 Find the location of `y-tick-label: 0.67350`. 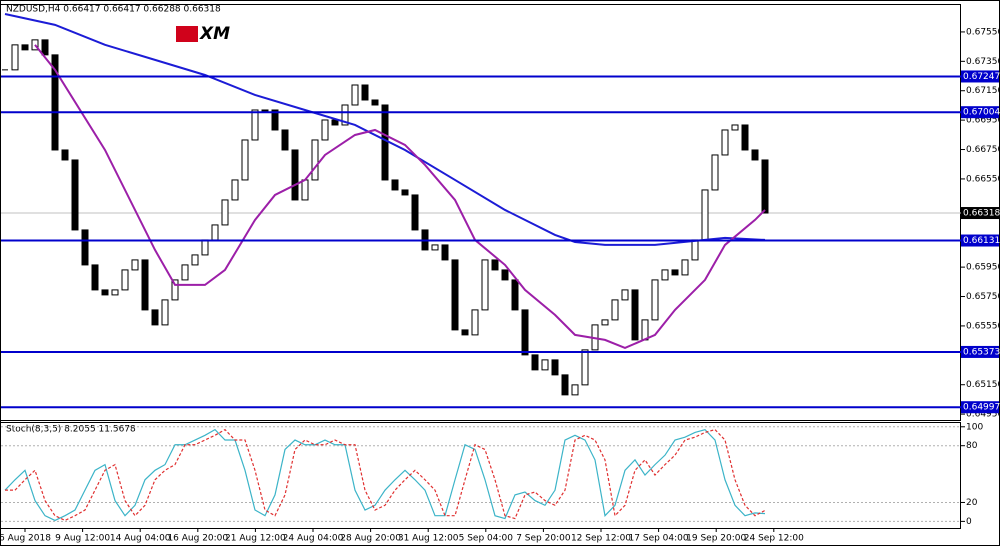

y-tick-label: 0.67350 is located at coordinates (983, 62).